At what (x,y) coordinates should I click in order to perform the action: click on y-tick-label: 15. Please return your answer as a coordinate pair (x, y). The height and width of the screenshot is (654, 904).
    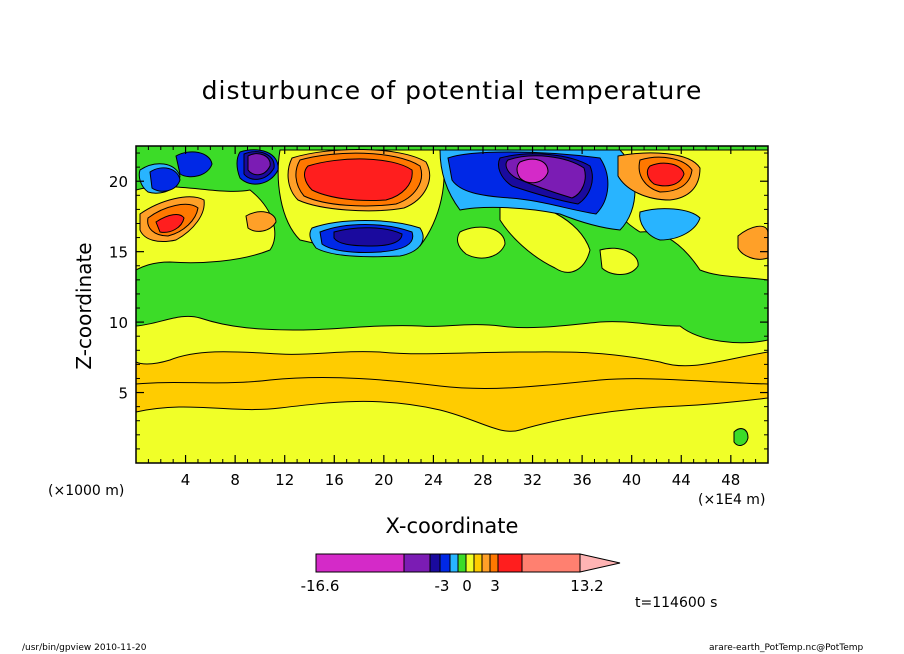
    Looking at the image, I should click on (118, 253).